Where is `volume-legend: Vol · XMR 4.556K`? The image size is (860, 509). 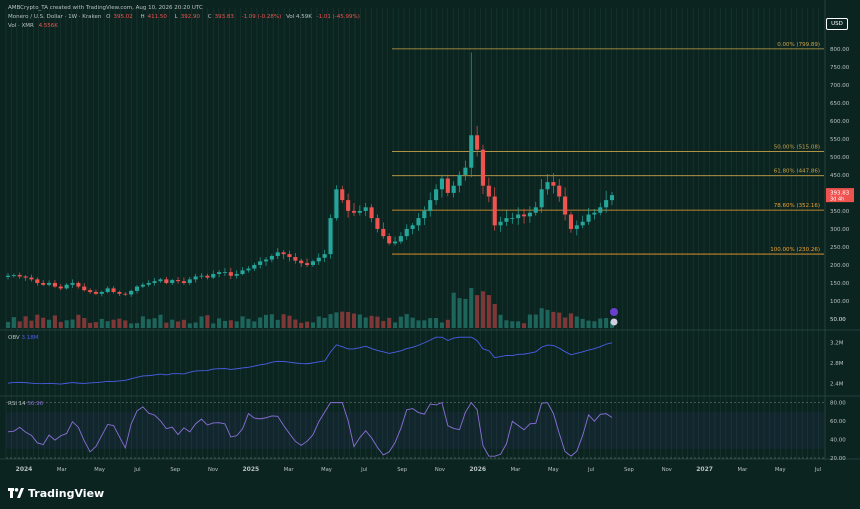
volume-legend: Vol · XMR 4.556K is located at coordinates (34, 26).